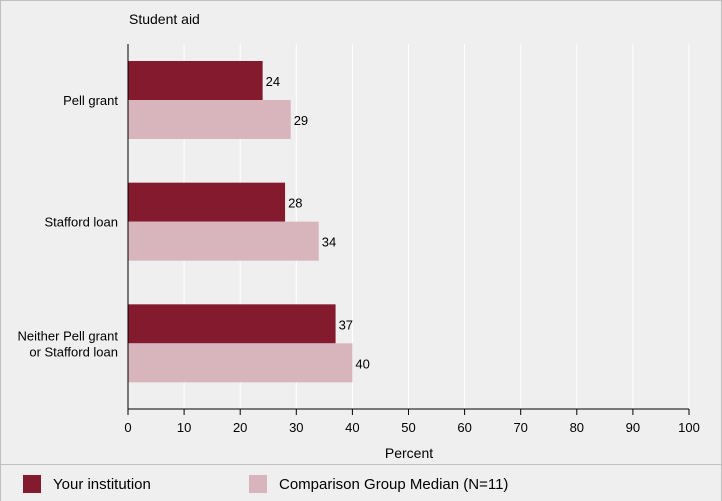 The height and width of the screenshot is (501, 722). Describe the element at coordinates (73, 351) in the screenshot. I see `category-label: or Stafford loan` at that location.